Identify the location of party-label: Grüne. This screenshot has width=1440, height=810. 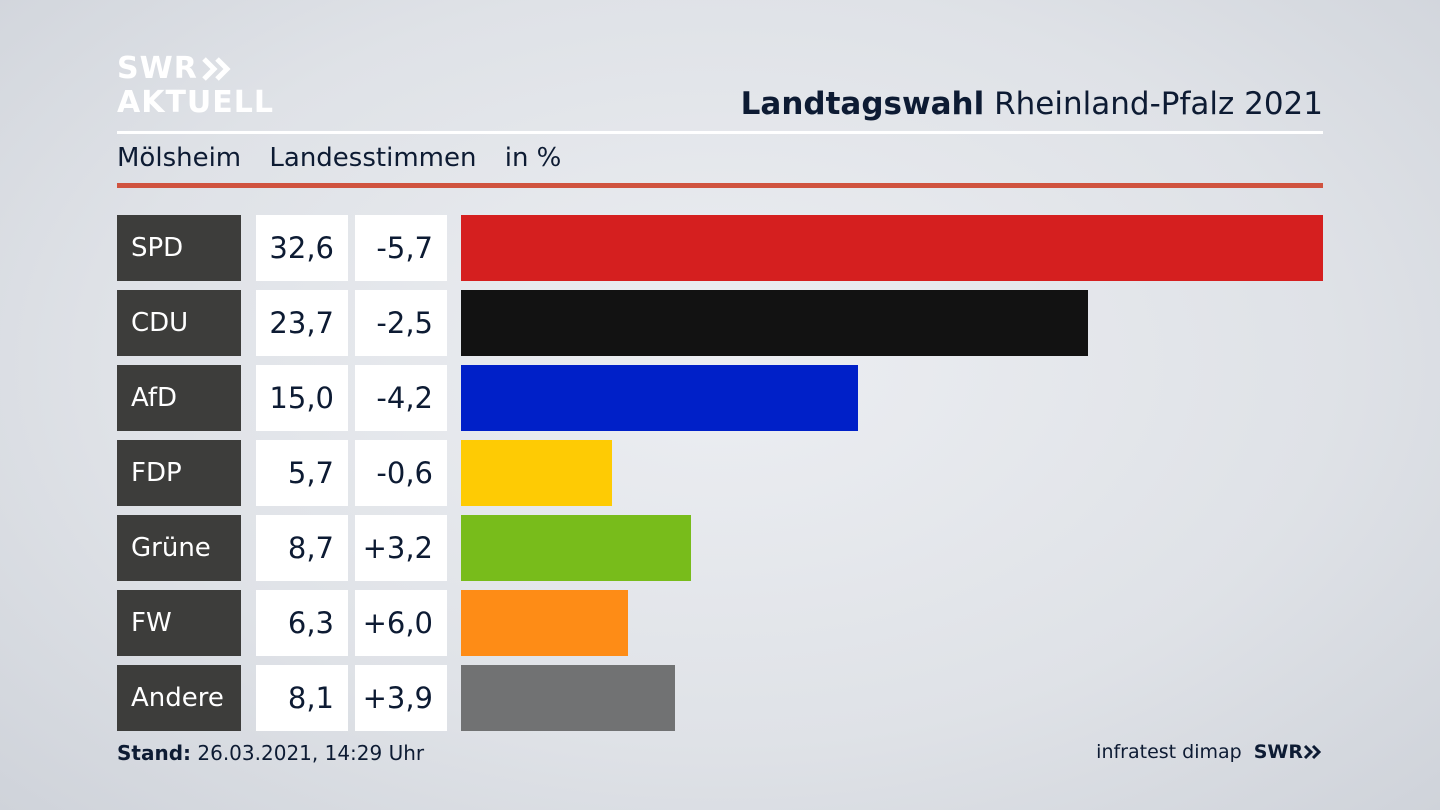
(179, 548).